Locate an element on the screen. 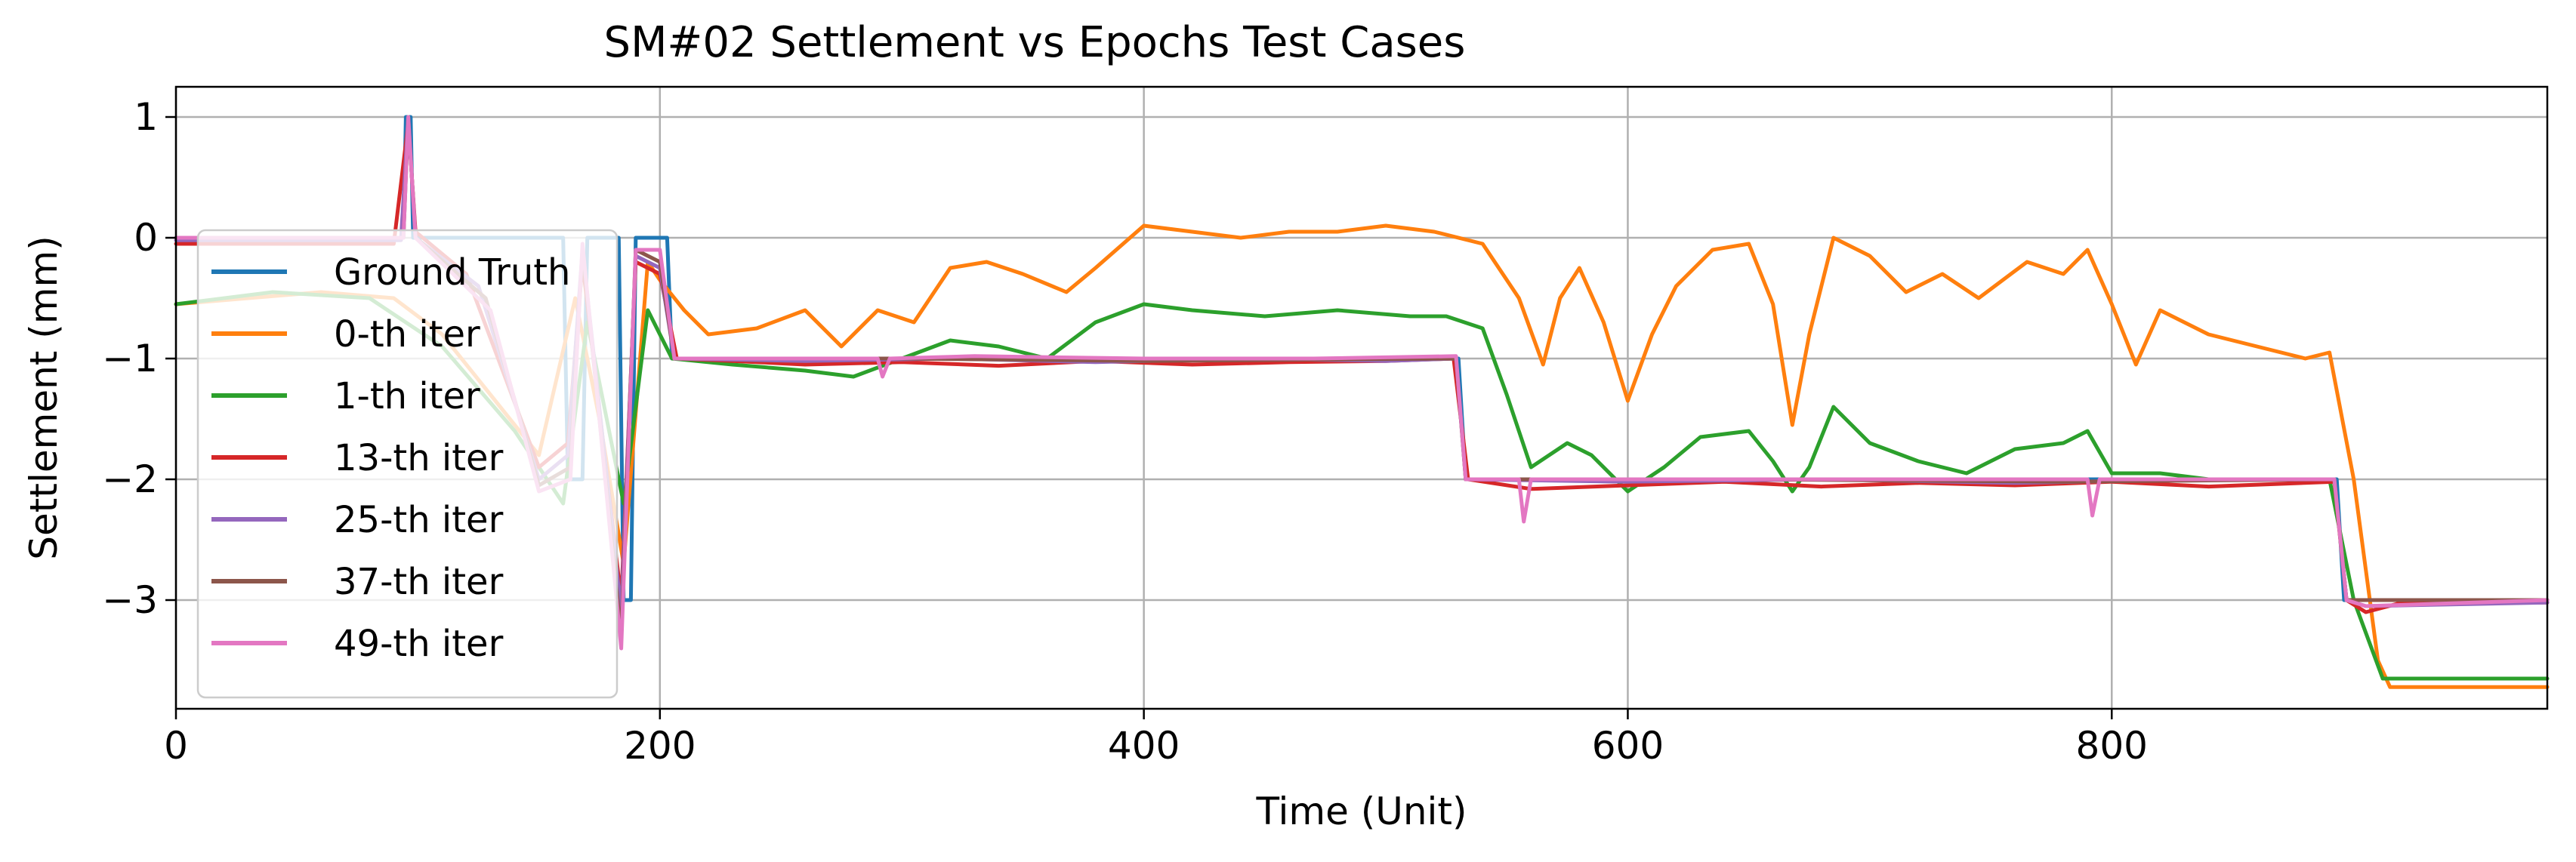 This screenshot has width=2576, height=862. y-axis-label: Settlement (mm) is located at coordinates (44, 397).